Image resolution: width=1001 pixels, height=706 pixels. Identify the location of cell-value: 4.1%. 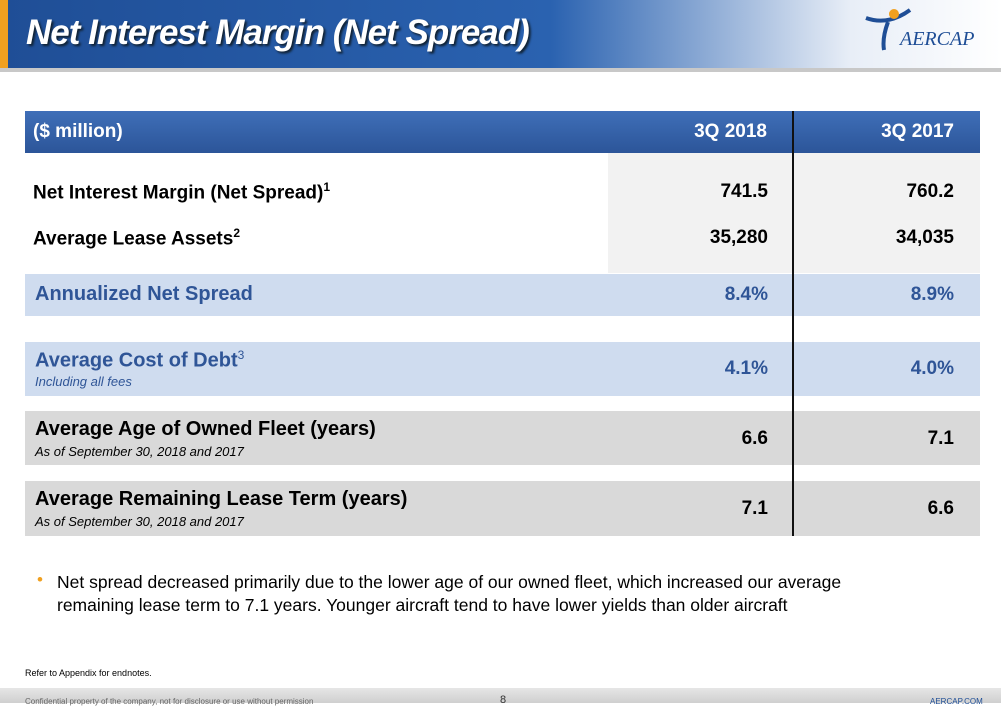
(746, 368).